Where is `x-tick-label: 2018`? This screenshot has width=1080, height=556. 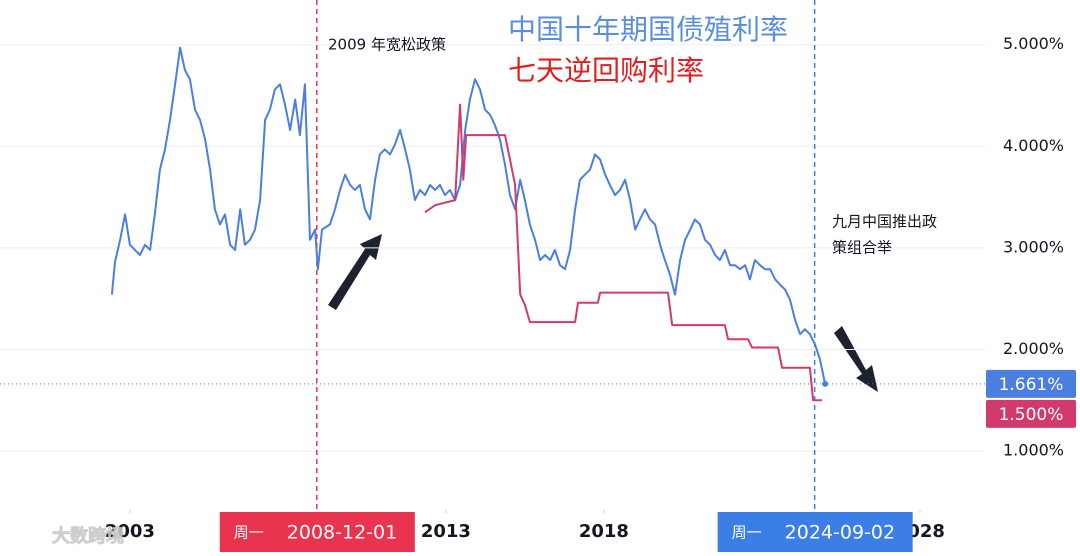 x-tick-label: 2018 is located at coordinates (604, 531).